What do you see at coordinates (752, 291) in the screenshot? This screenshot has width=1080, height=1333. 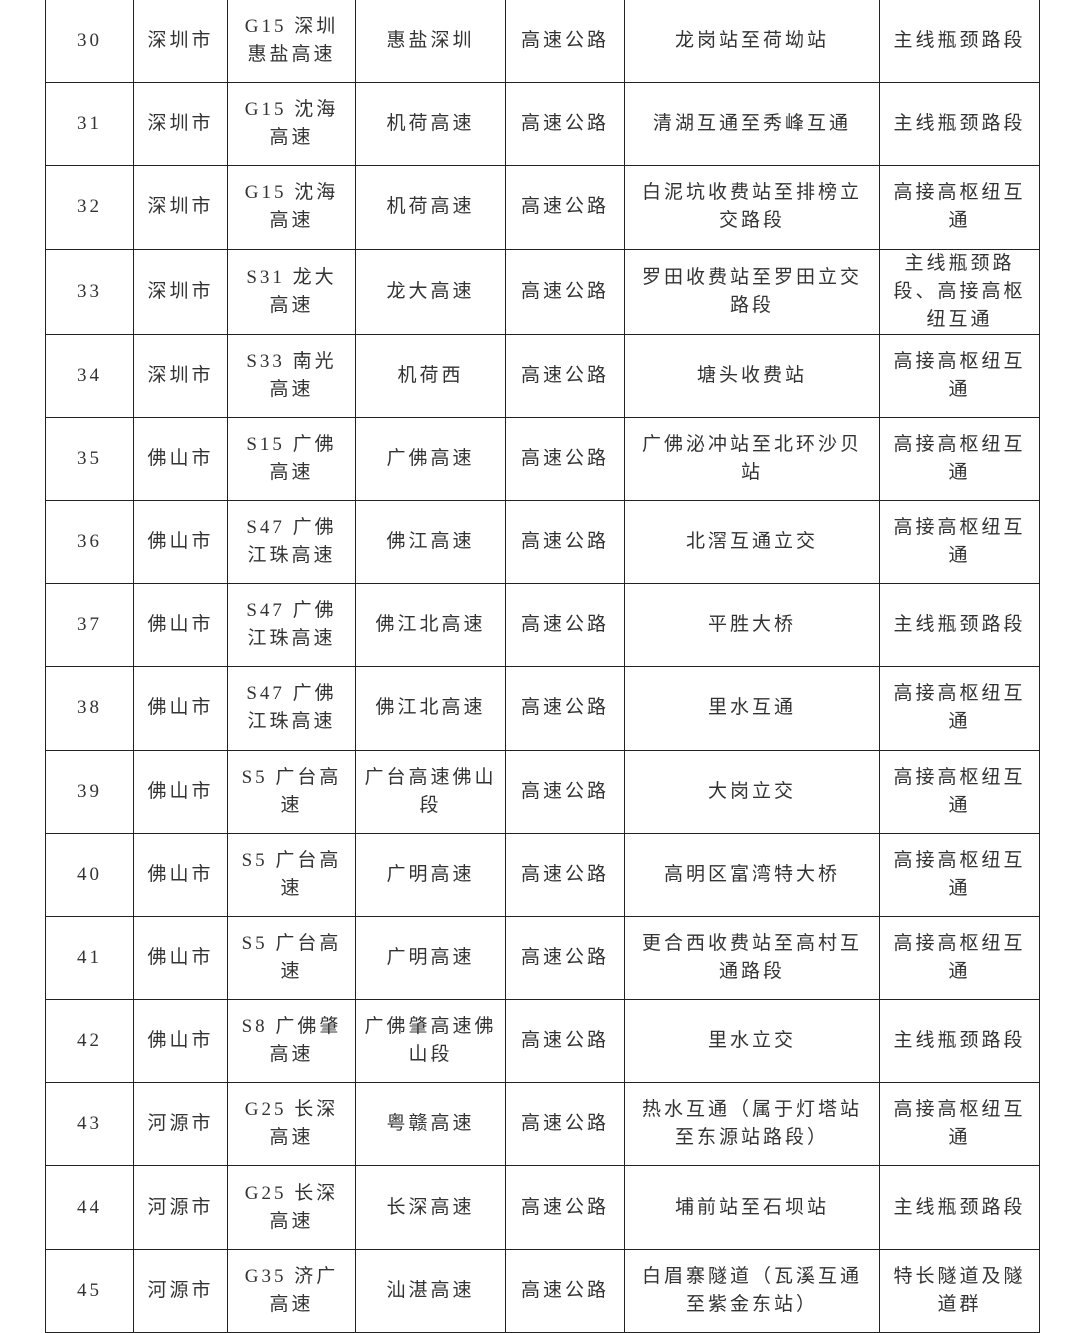 I see `location: 罗田收费站至罗田立交路段` at bounding box center [752, 291].